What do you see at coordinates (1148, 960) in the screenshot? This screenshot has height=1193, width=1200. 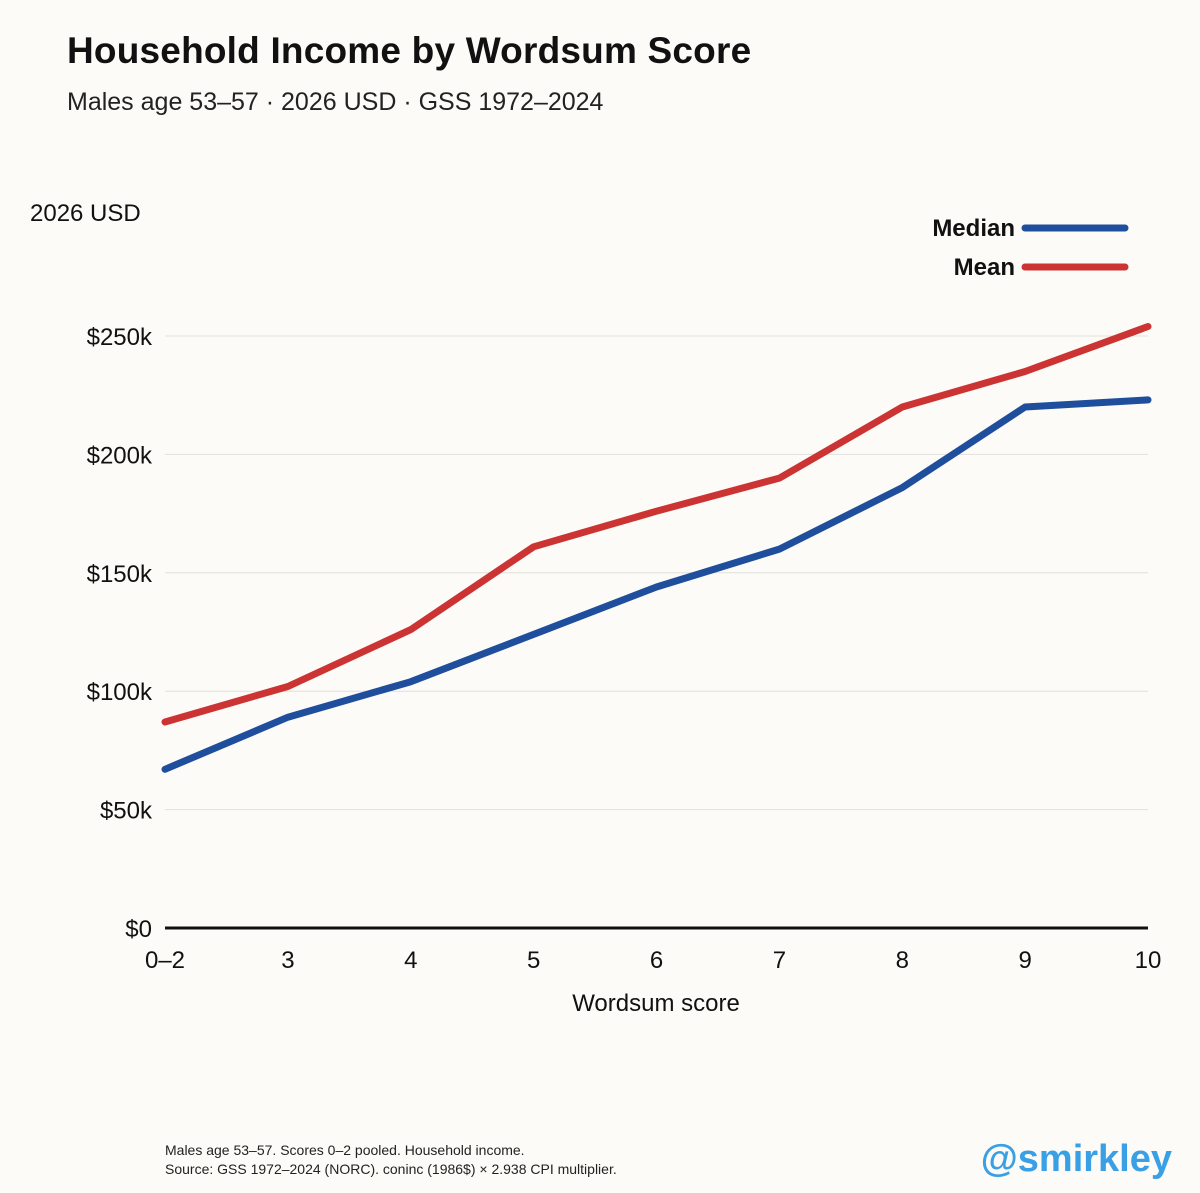 I see `x-tick-label: 10` at bounding box center [1148, 960].